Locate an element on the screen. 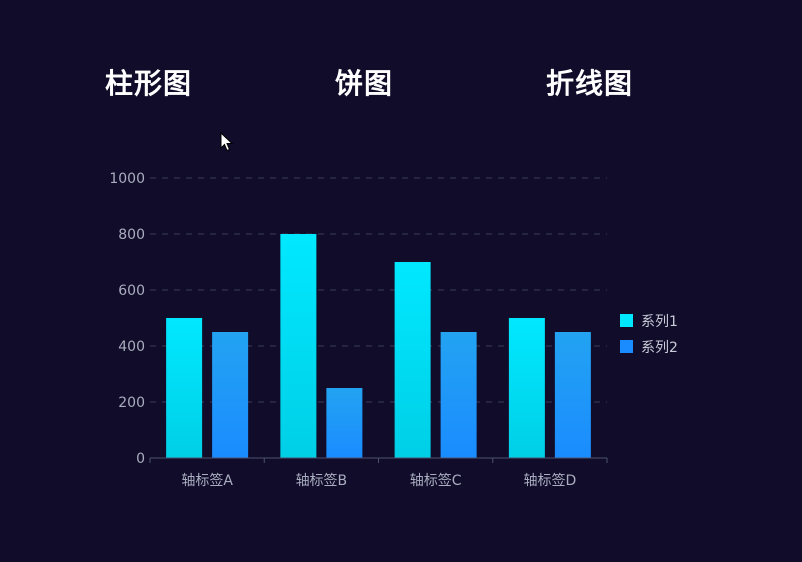 This screenshot has height=562, width=802. y-tick-label: 0 is located at coordinates (140, 459).